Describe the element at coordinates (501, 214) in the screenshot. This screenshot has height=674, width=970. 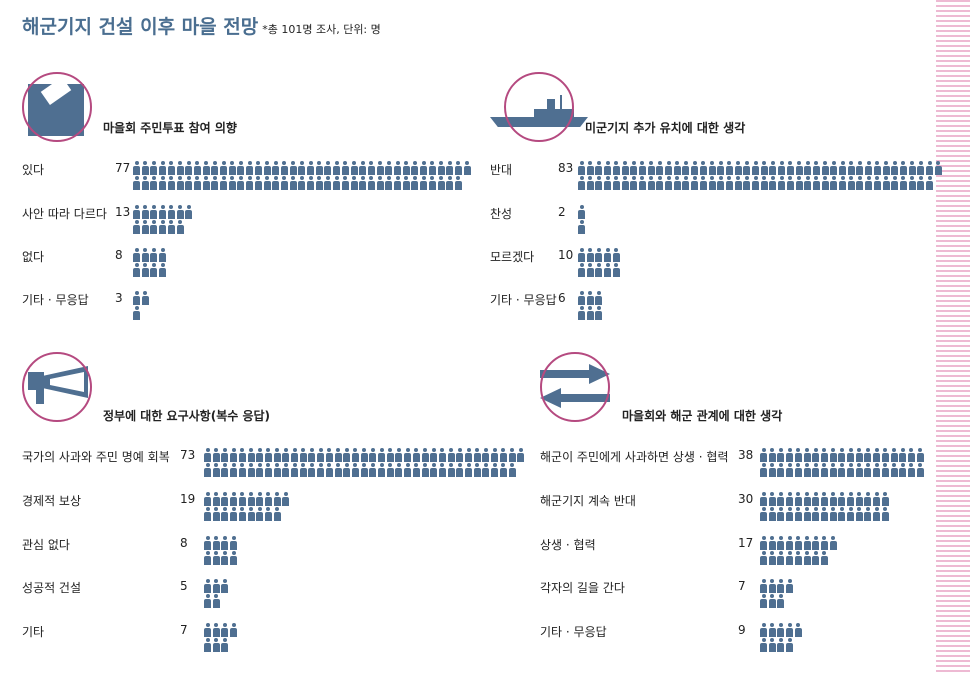
I see `row-label: 찬성` at that location.